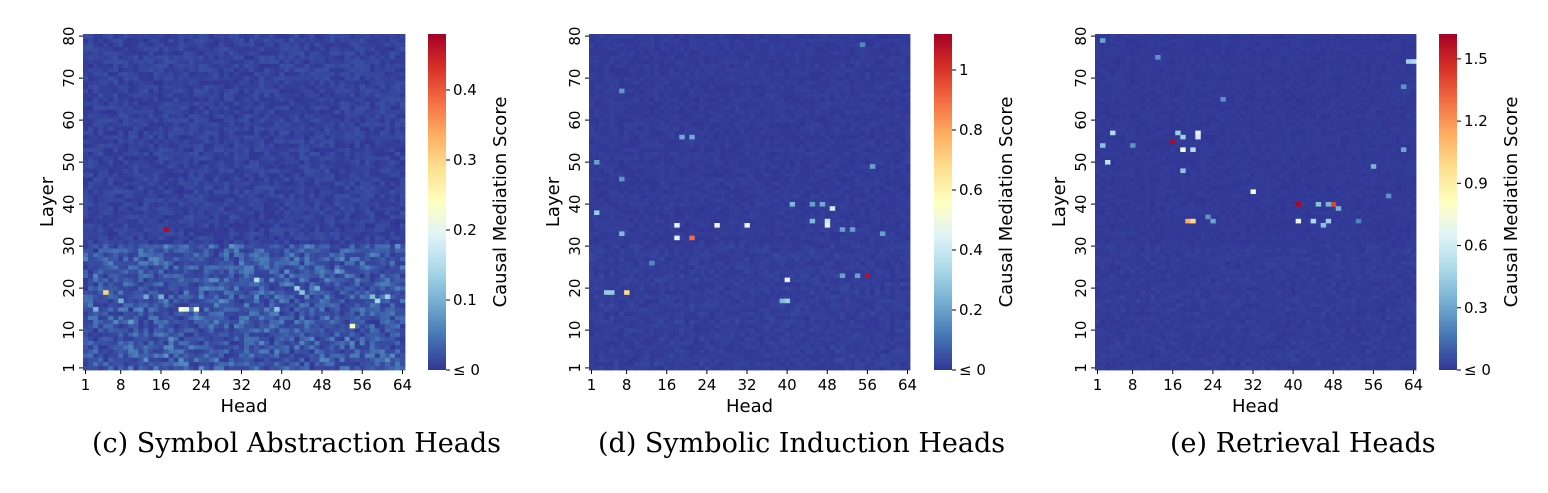  I want to click on colorbar-tick-e-0: ≤ 0, so click(1477, 370).